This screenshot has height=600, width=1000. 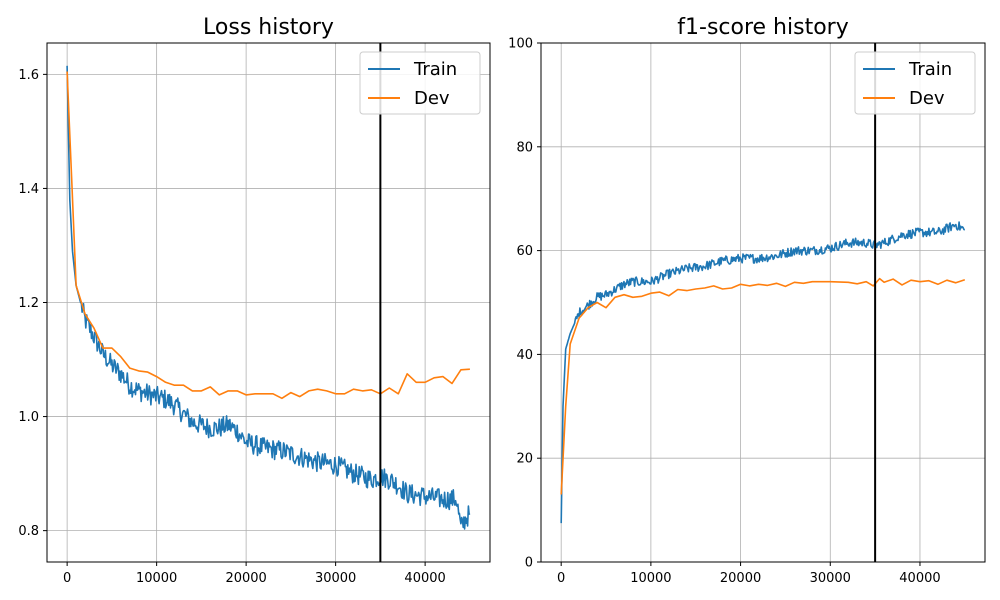 What do you see at coordinates (28, 417) in the screenshot?
I see `y-tick-label: 1.0` at bounding box center [28, 417].